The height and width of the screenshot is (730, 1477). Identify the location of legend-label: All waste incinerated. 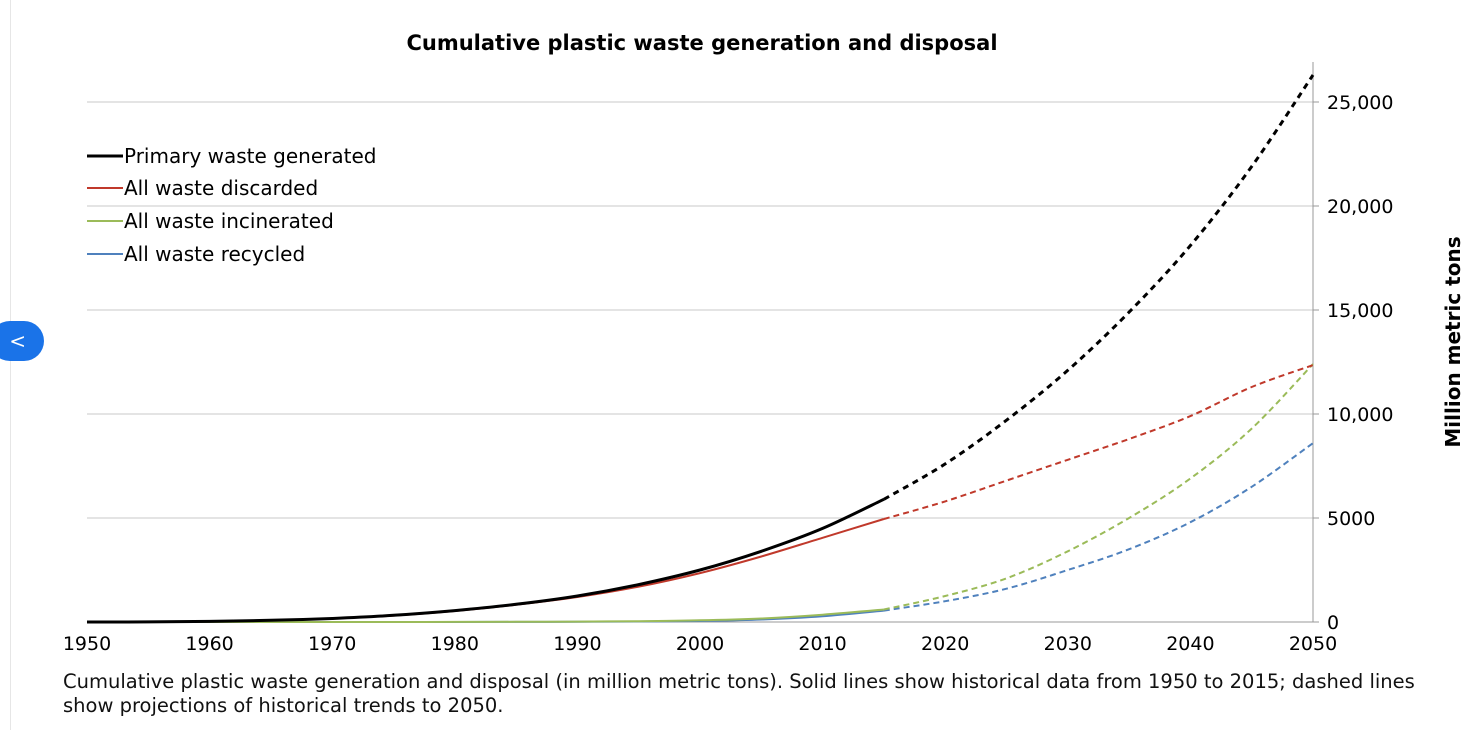
(229, 221).